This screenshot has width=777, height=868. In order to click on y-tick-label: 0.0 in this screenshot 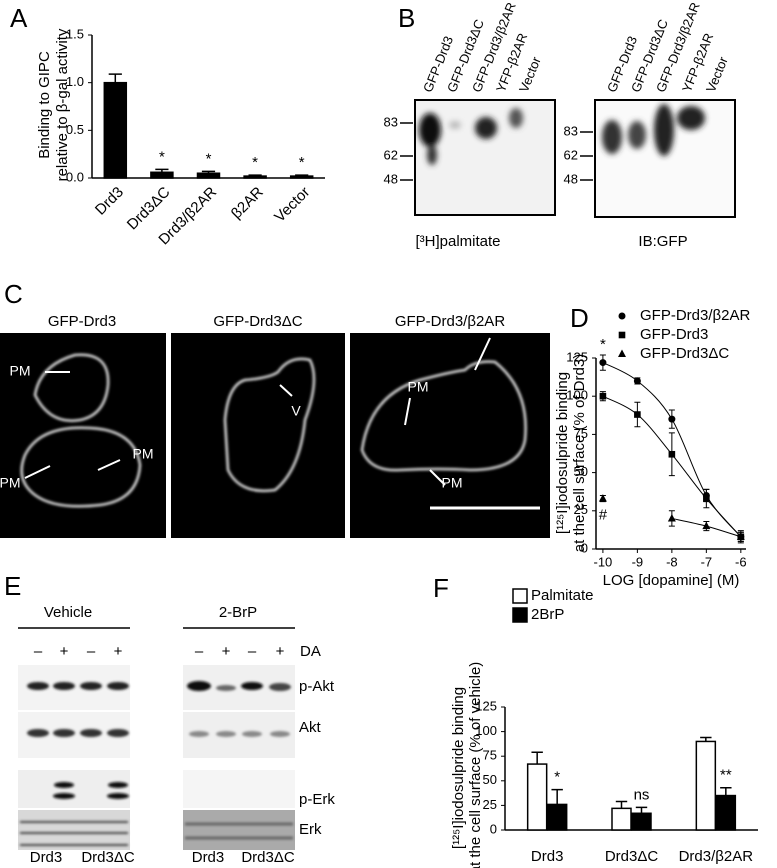, I will do `click(75, 176)`.